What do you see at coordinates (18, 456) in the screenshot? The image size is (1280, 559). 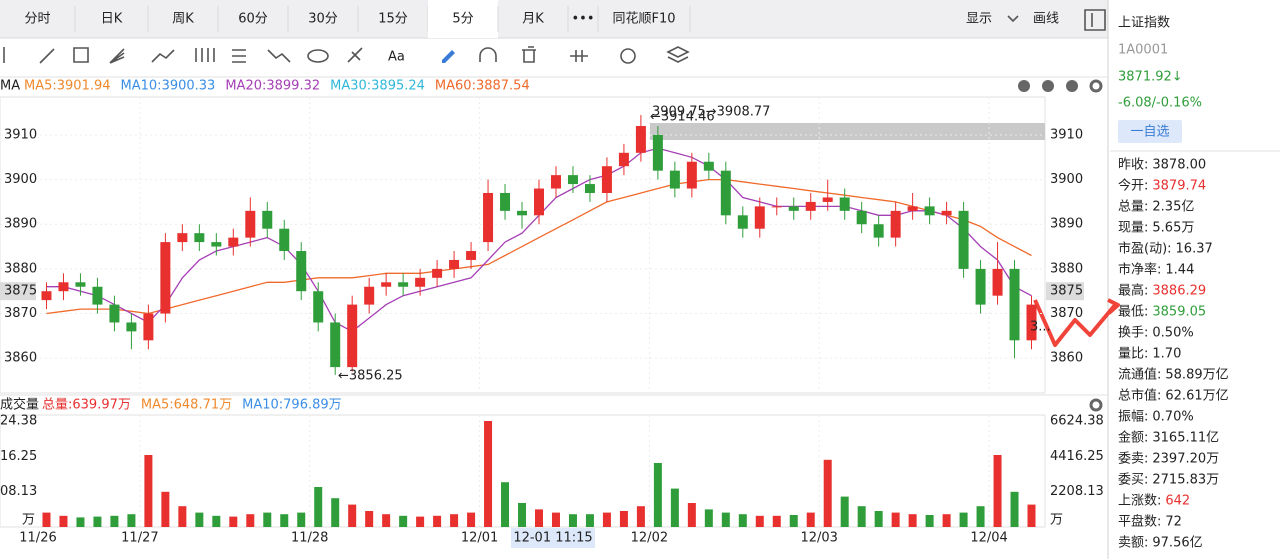 I see `vol-tick-label: 16.25` at bounding box center [18, 456].